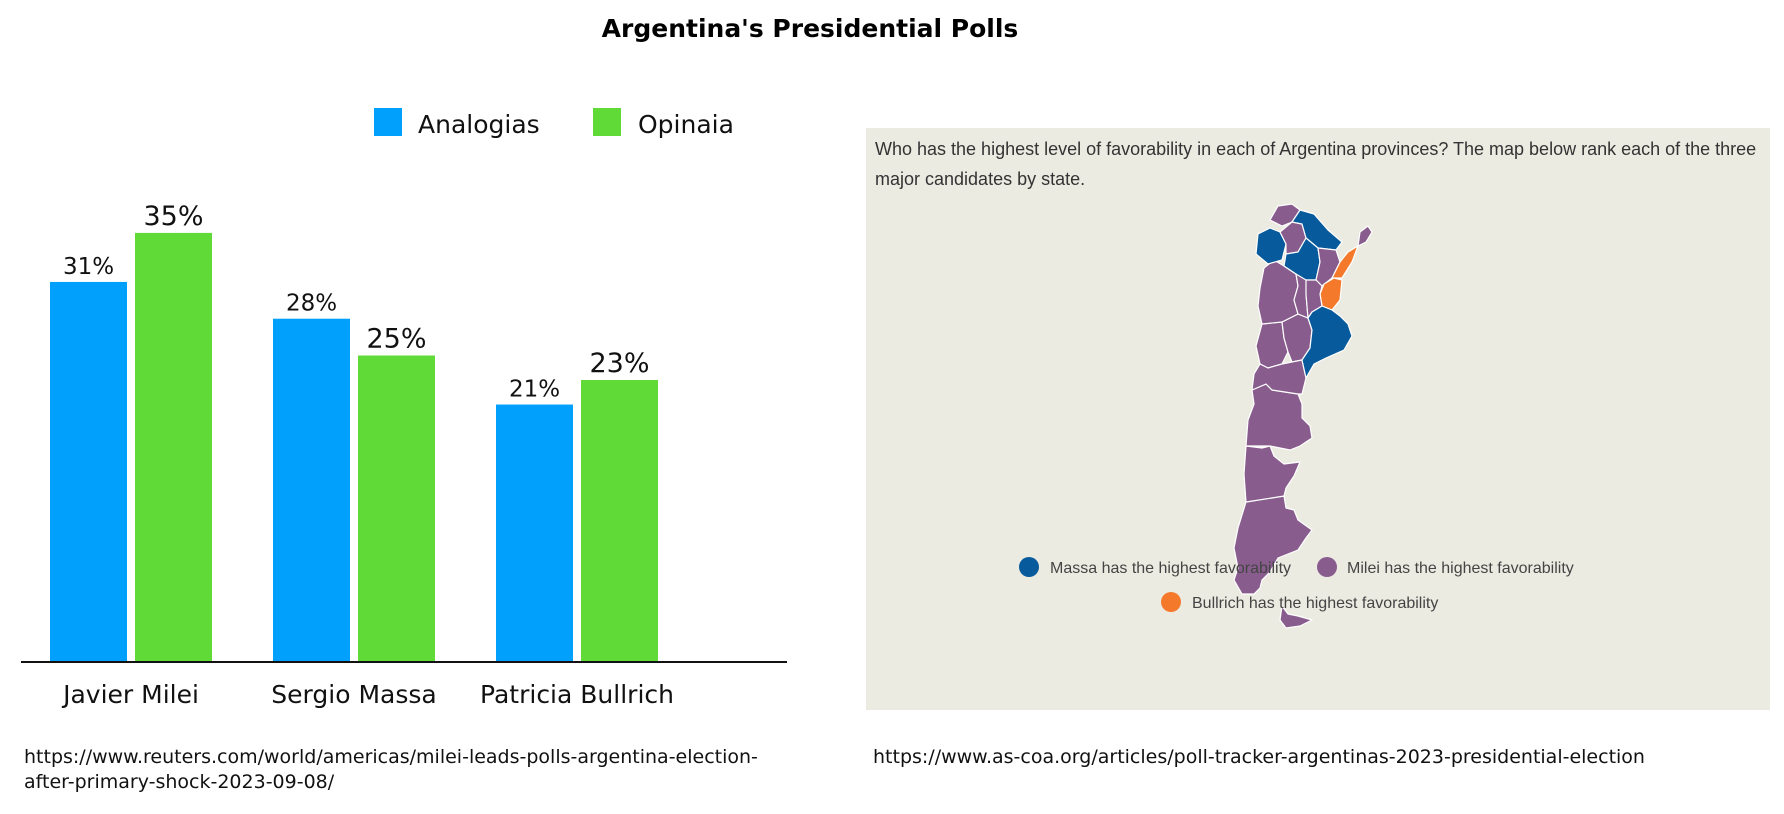 The width and height of the screenshot is (1784, 814). Describe the element at coordinates (479, 124) in the screenshot. I see `legend-label-analogias: Analogias` at that location.